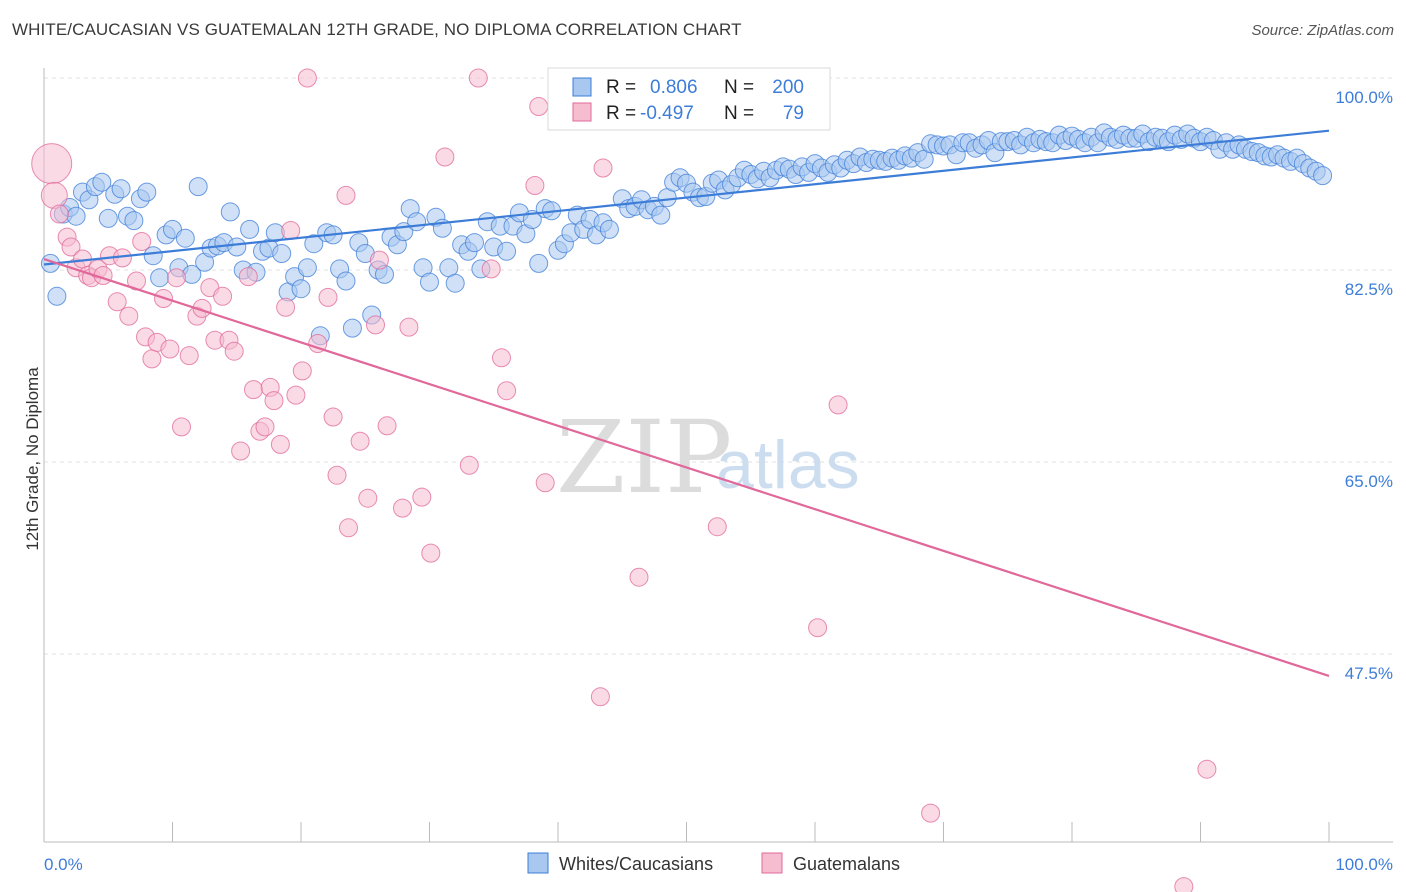 The image size is (1406, 892). Describe the element at coordinates (1369, 289) in the screenshot. I see `y-tick-label: 82.5%` at that location.